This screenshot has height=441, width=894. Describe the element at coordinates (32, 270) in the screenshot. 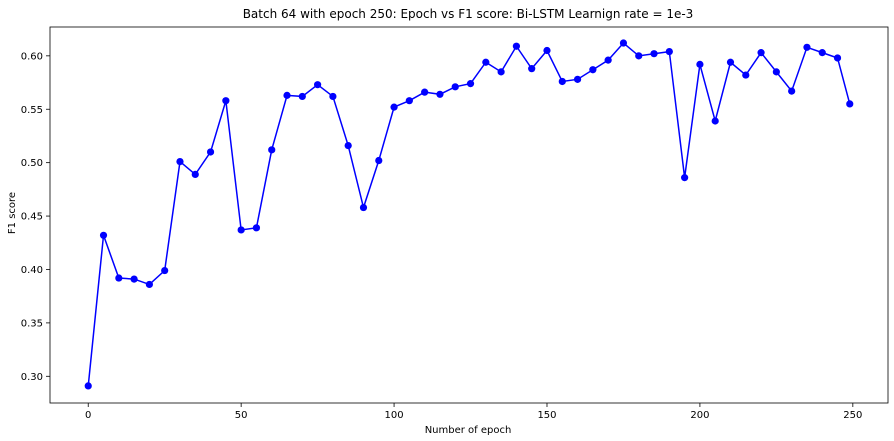

I see `y-tick-label: 0.40` at that location.